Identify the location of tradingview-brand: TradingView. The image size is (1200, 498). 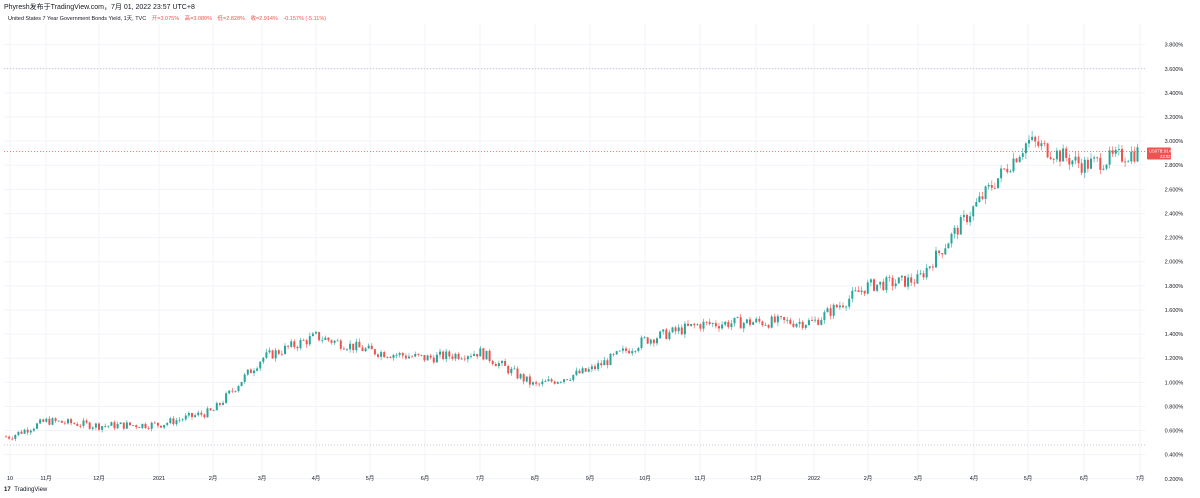
(31, 490).